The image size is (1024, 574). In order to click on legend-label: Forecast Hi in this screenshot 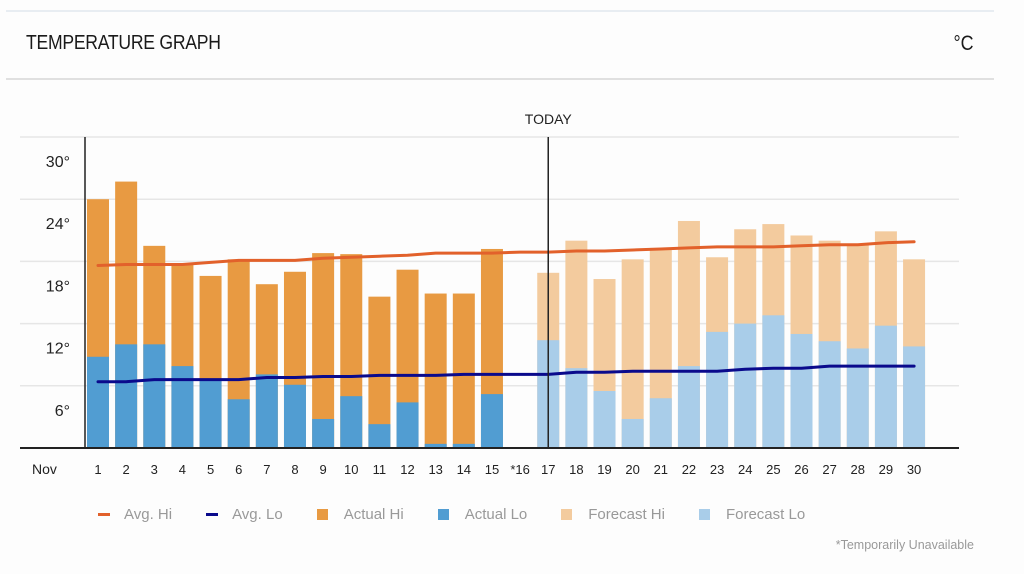, I will do `click(626, 514)`.